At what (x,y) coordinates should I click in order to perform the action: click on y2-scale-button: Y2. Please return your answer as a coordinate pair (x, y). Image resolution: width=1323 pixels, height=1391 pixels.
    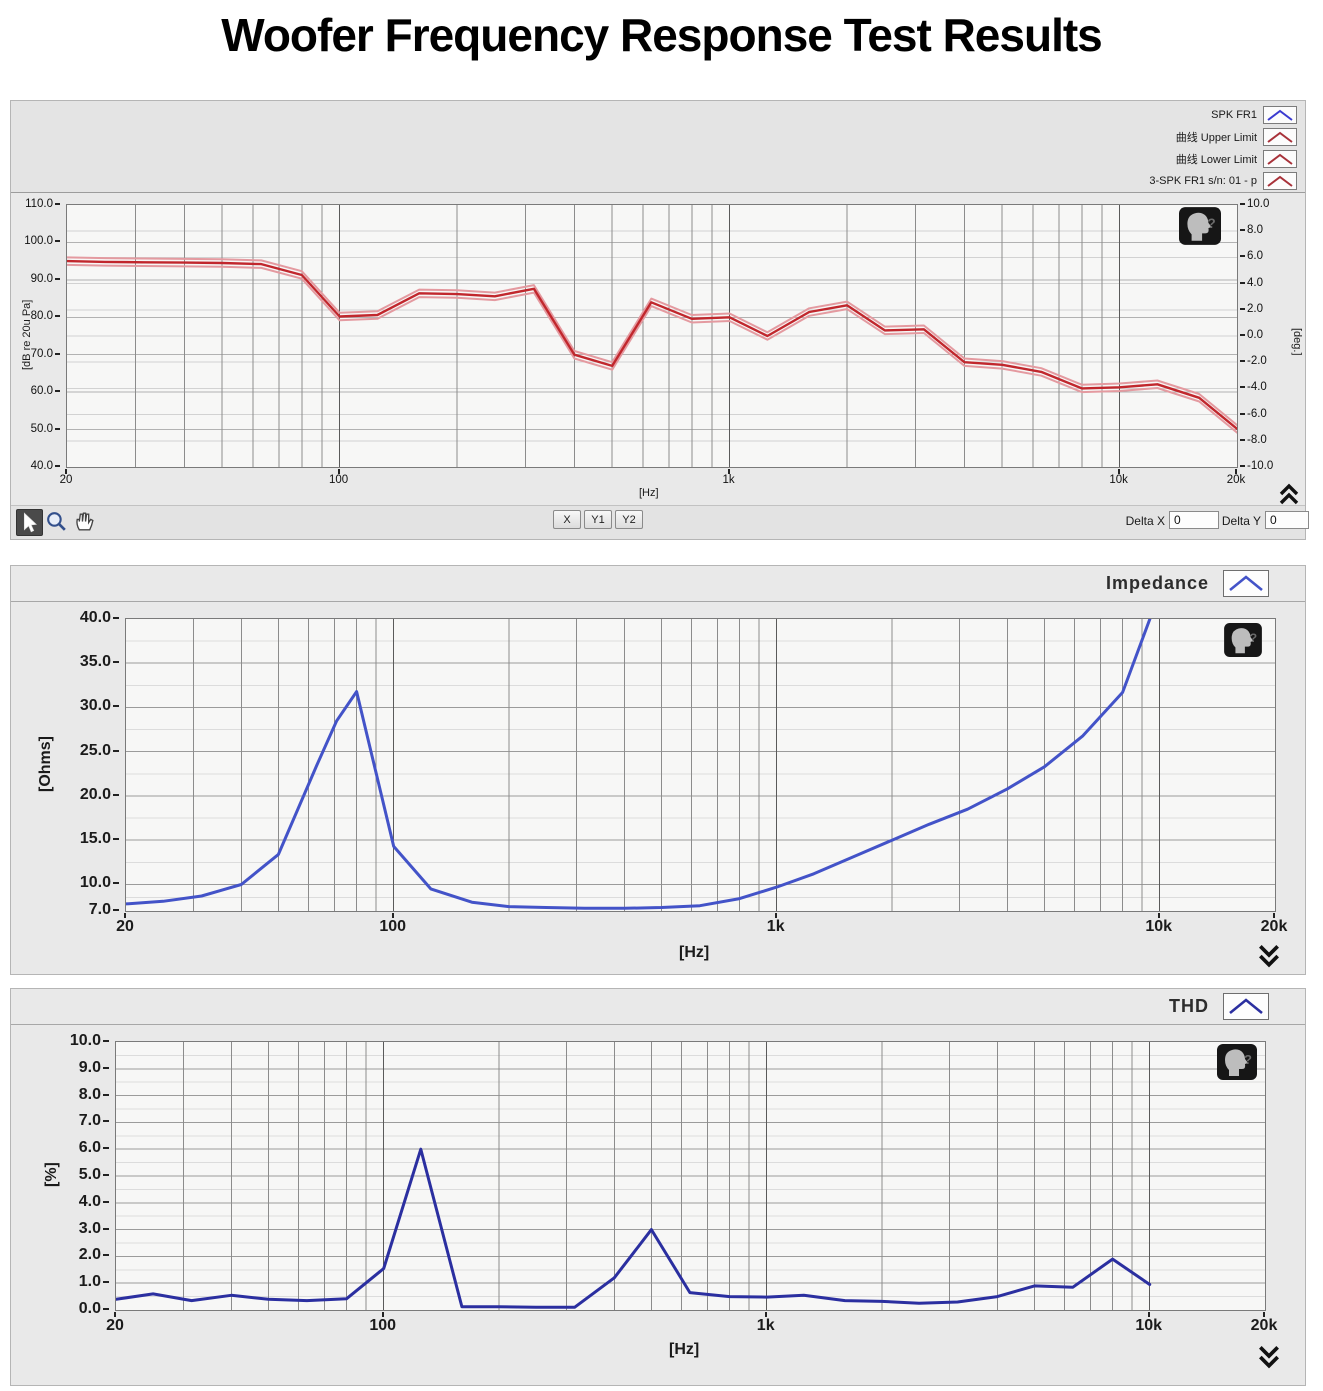
    Looking at the image, I should click on (629, 519).